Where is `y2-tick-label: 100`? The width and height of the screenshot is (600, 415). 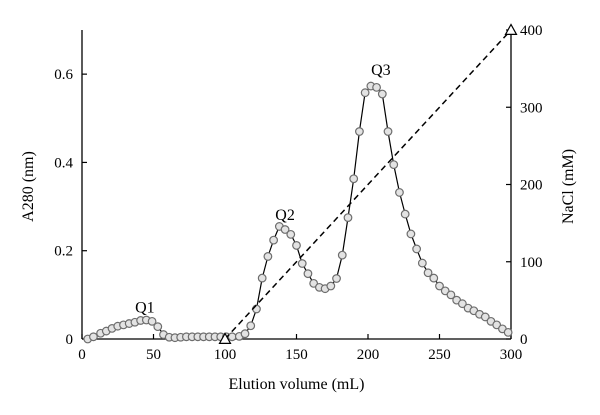 y2-tick-label: 100 is located at coordinates (531, 263).